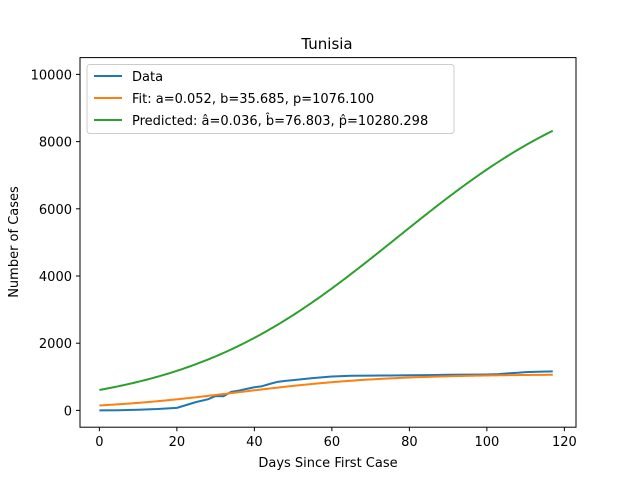  Describe the element at coordinates (55, 143) in the screenshot. I see `y-tick-label: 8000` at that location.